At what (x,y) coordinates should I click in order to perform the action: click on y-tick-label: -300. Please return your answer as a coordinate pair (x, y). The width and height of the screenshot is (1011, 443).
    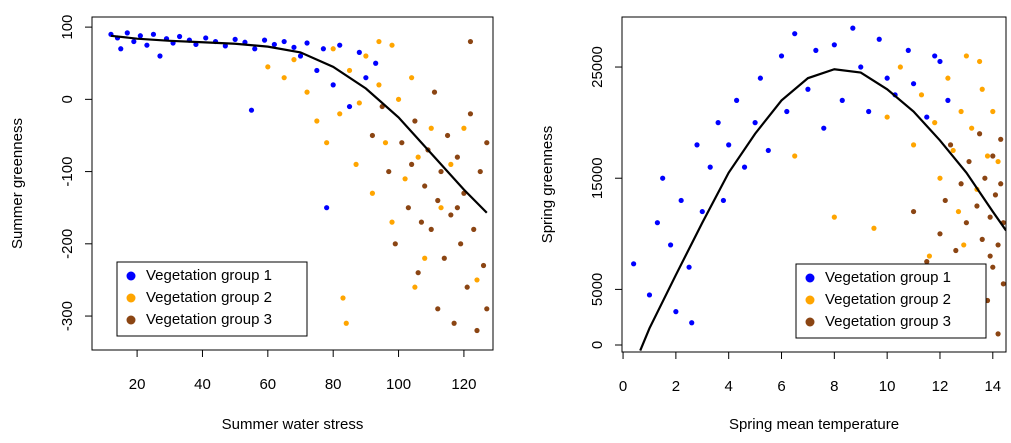
    Looking at the image, I should click on (67, 316).